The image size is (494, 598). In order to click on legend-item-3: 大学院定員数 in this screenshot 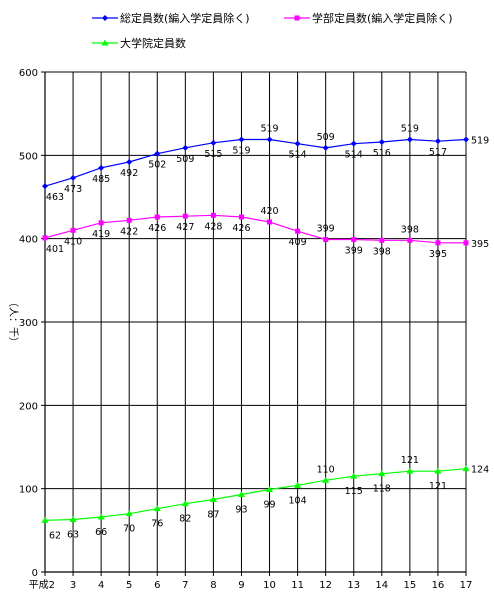, I will do `click(139, 43)`.